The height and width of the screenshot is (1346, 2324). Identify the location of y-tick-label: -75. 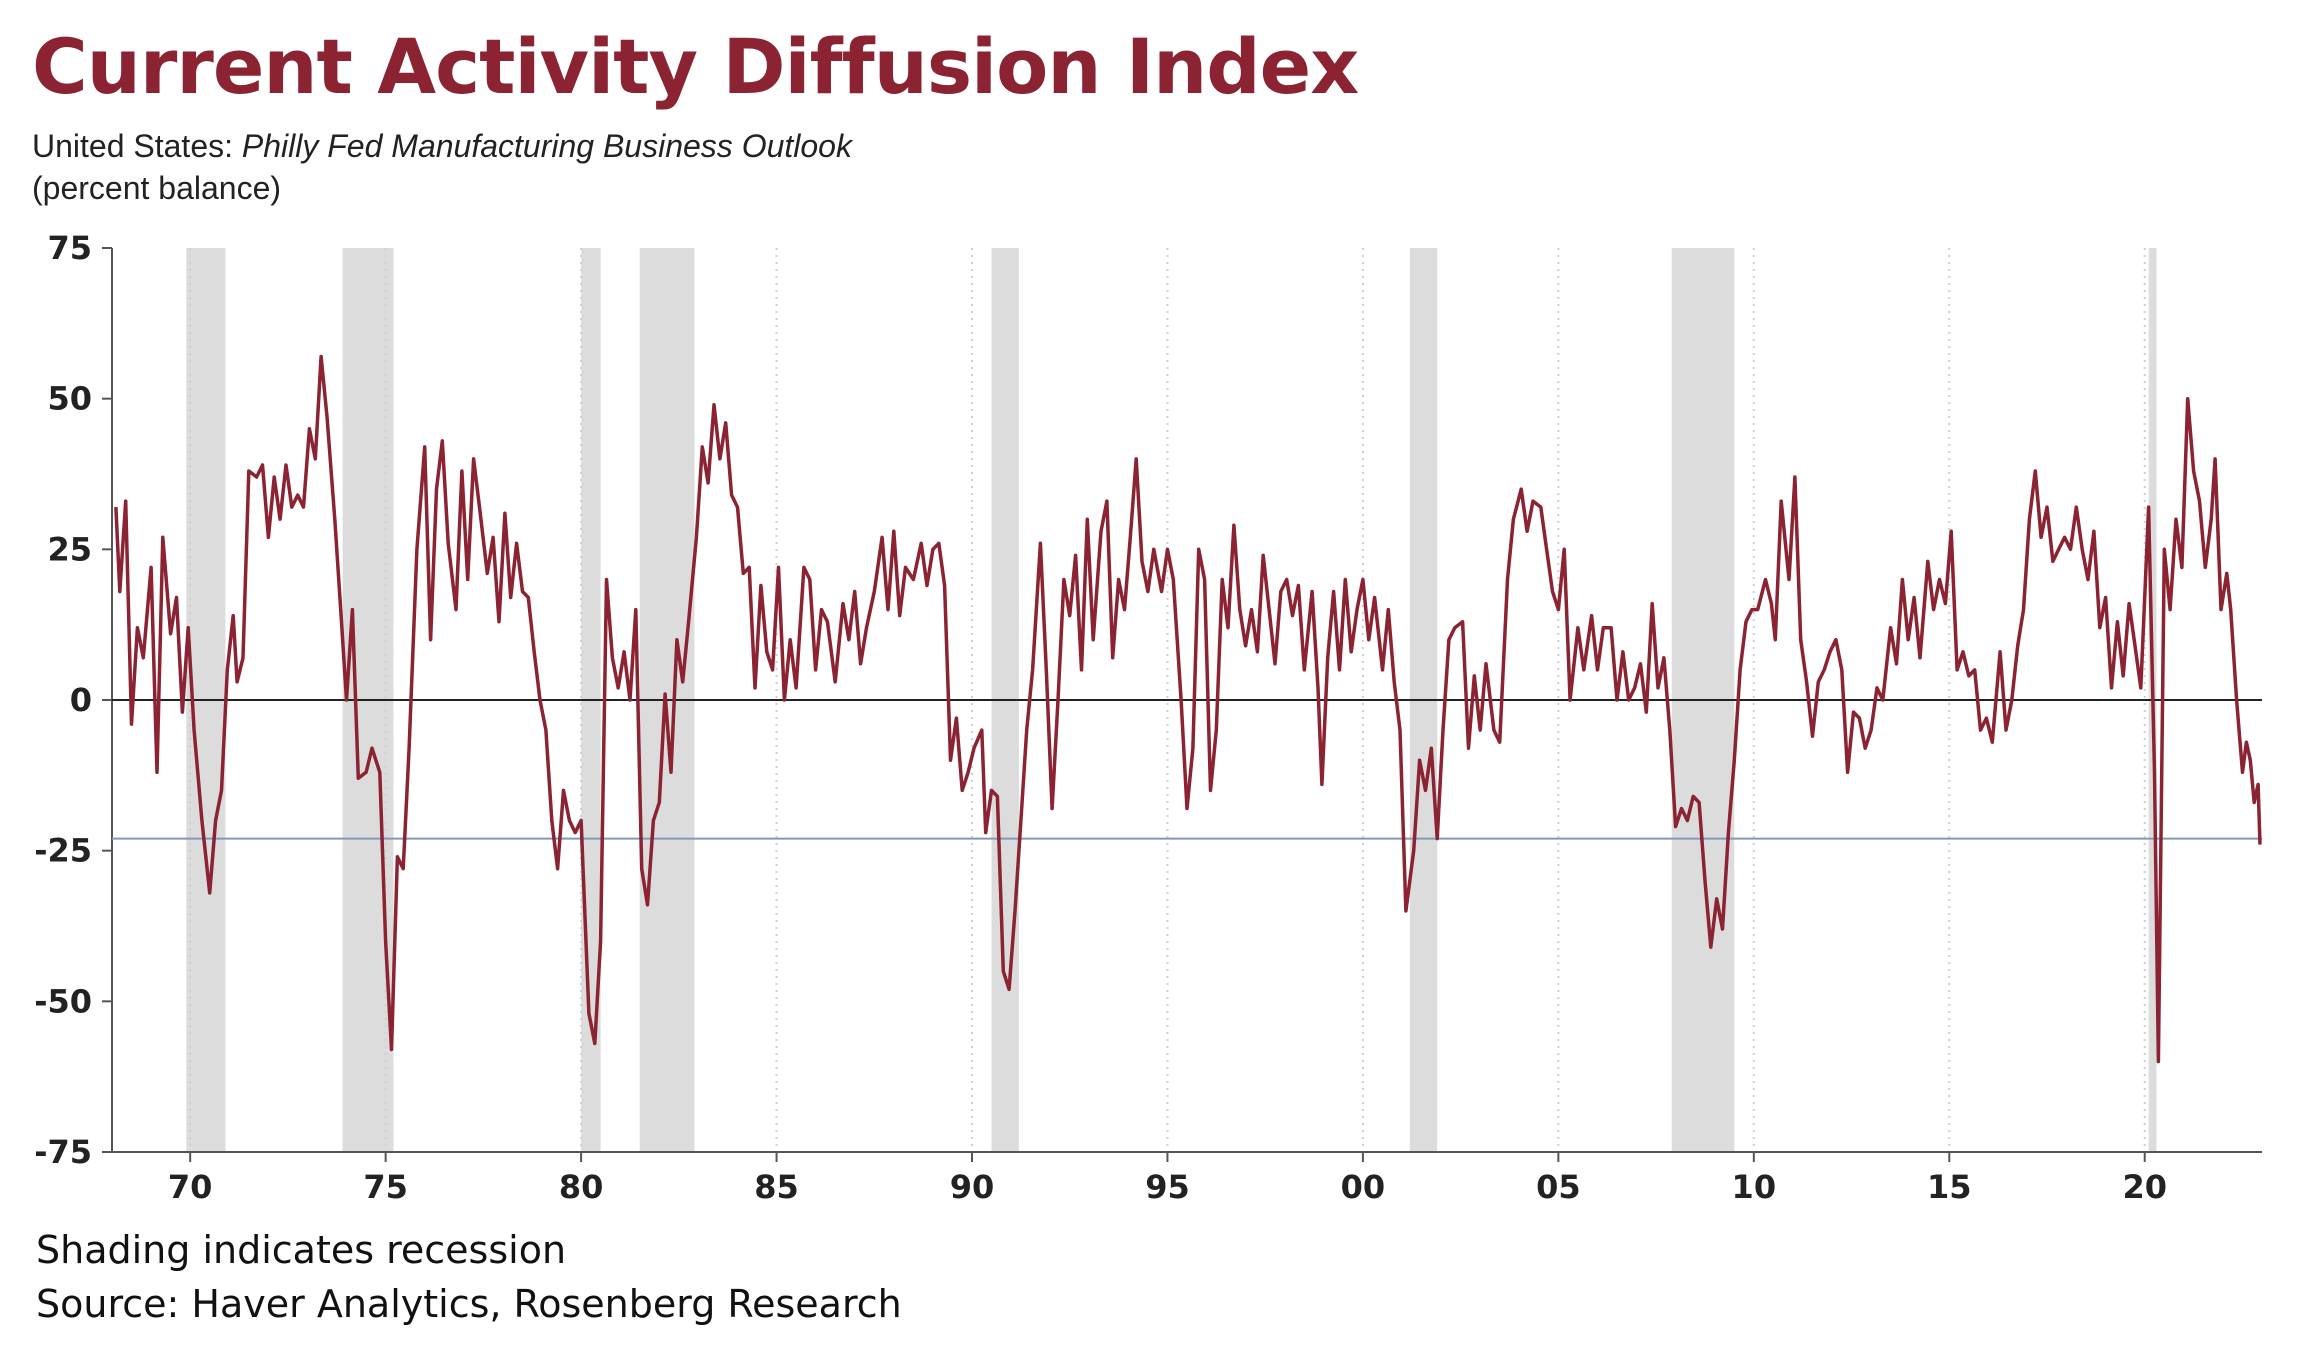
(63, 1152).